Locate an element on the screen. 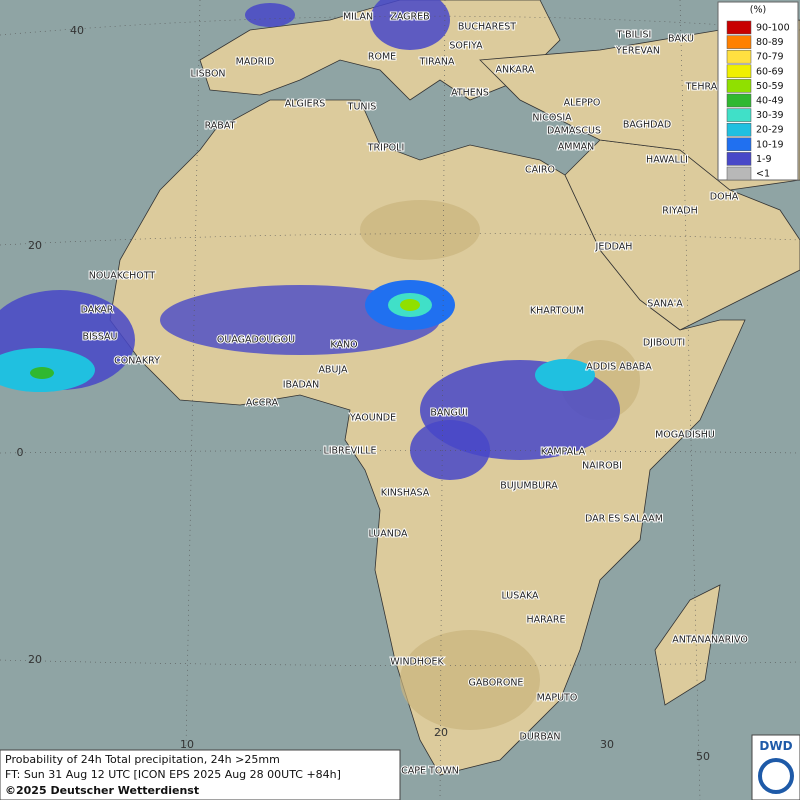  city-label: HAWALLI is located at coordinates (667, 160).